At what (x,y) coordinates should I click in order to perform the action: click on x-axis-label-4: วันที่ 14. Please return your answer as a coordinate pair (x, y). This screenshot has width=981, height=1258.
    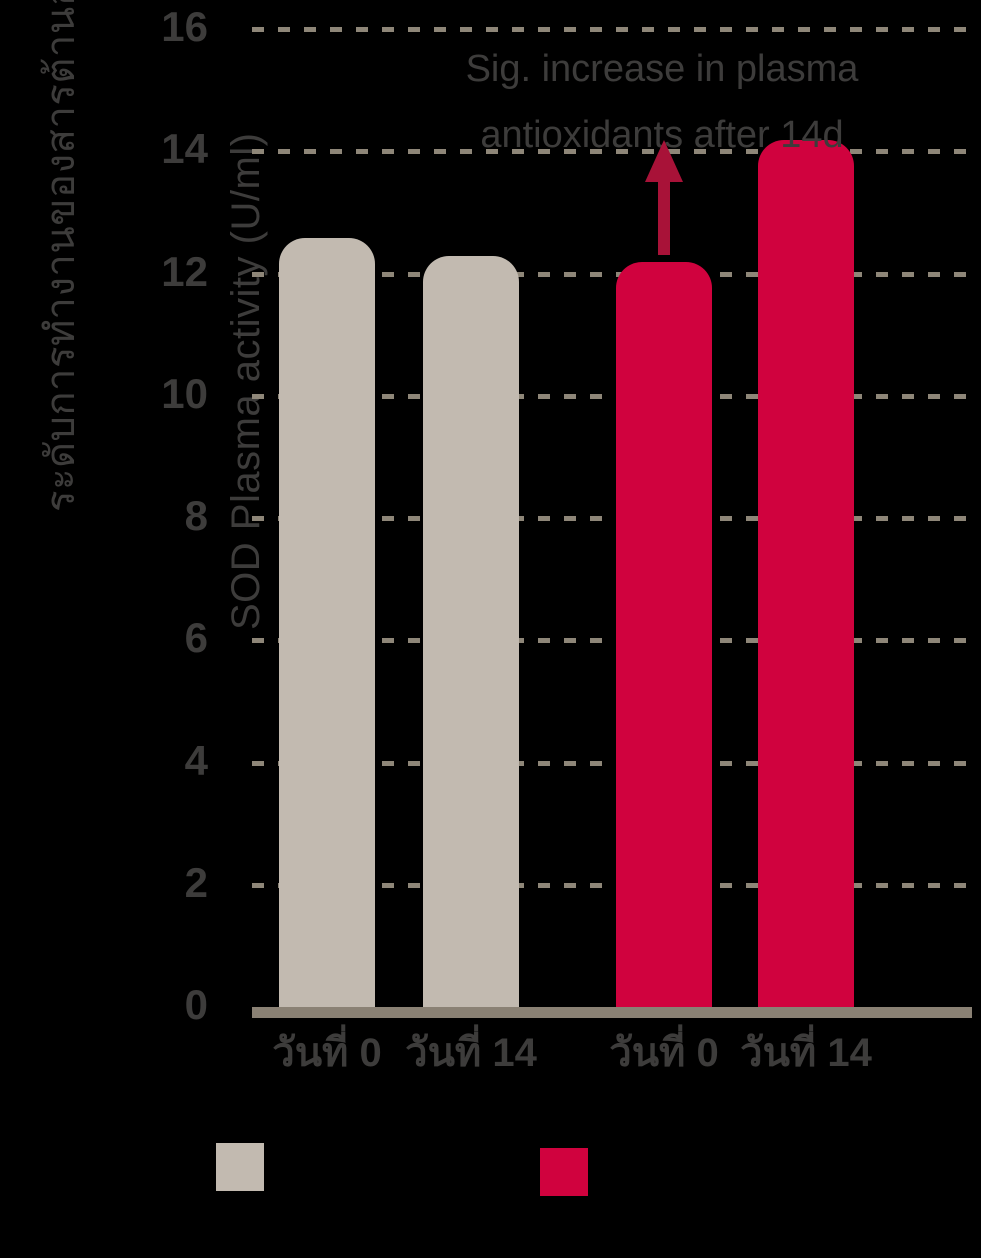
    Looking at the image, I should click on (806, 1053).